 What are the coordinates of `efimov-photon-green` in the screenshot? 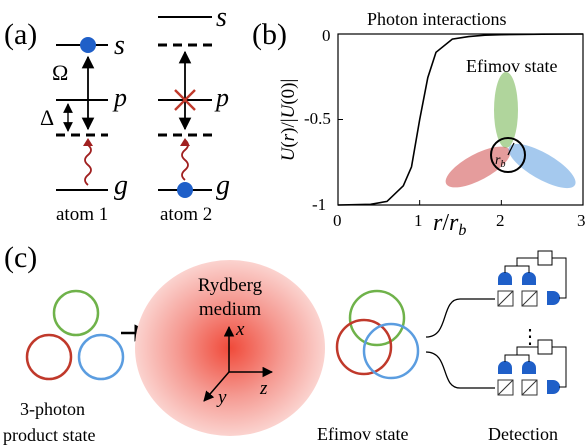 It's located at (377, 318).